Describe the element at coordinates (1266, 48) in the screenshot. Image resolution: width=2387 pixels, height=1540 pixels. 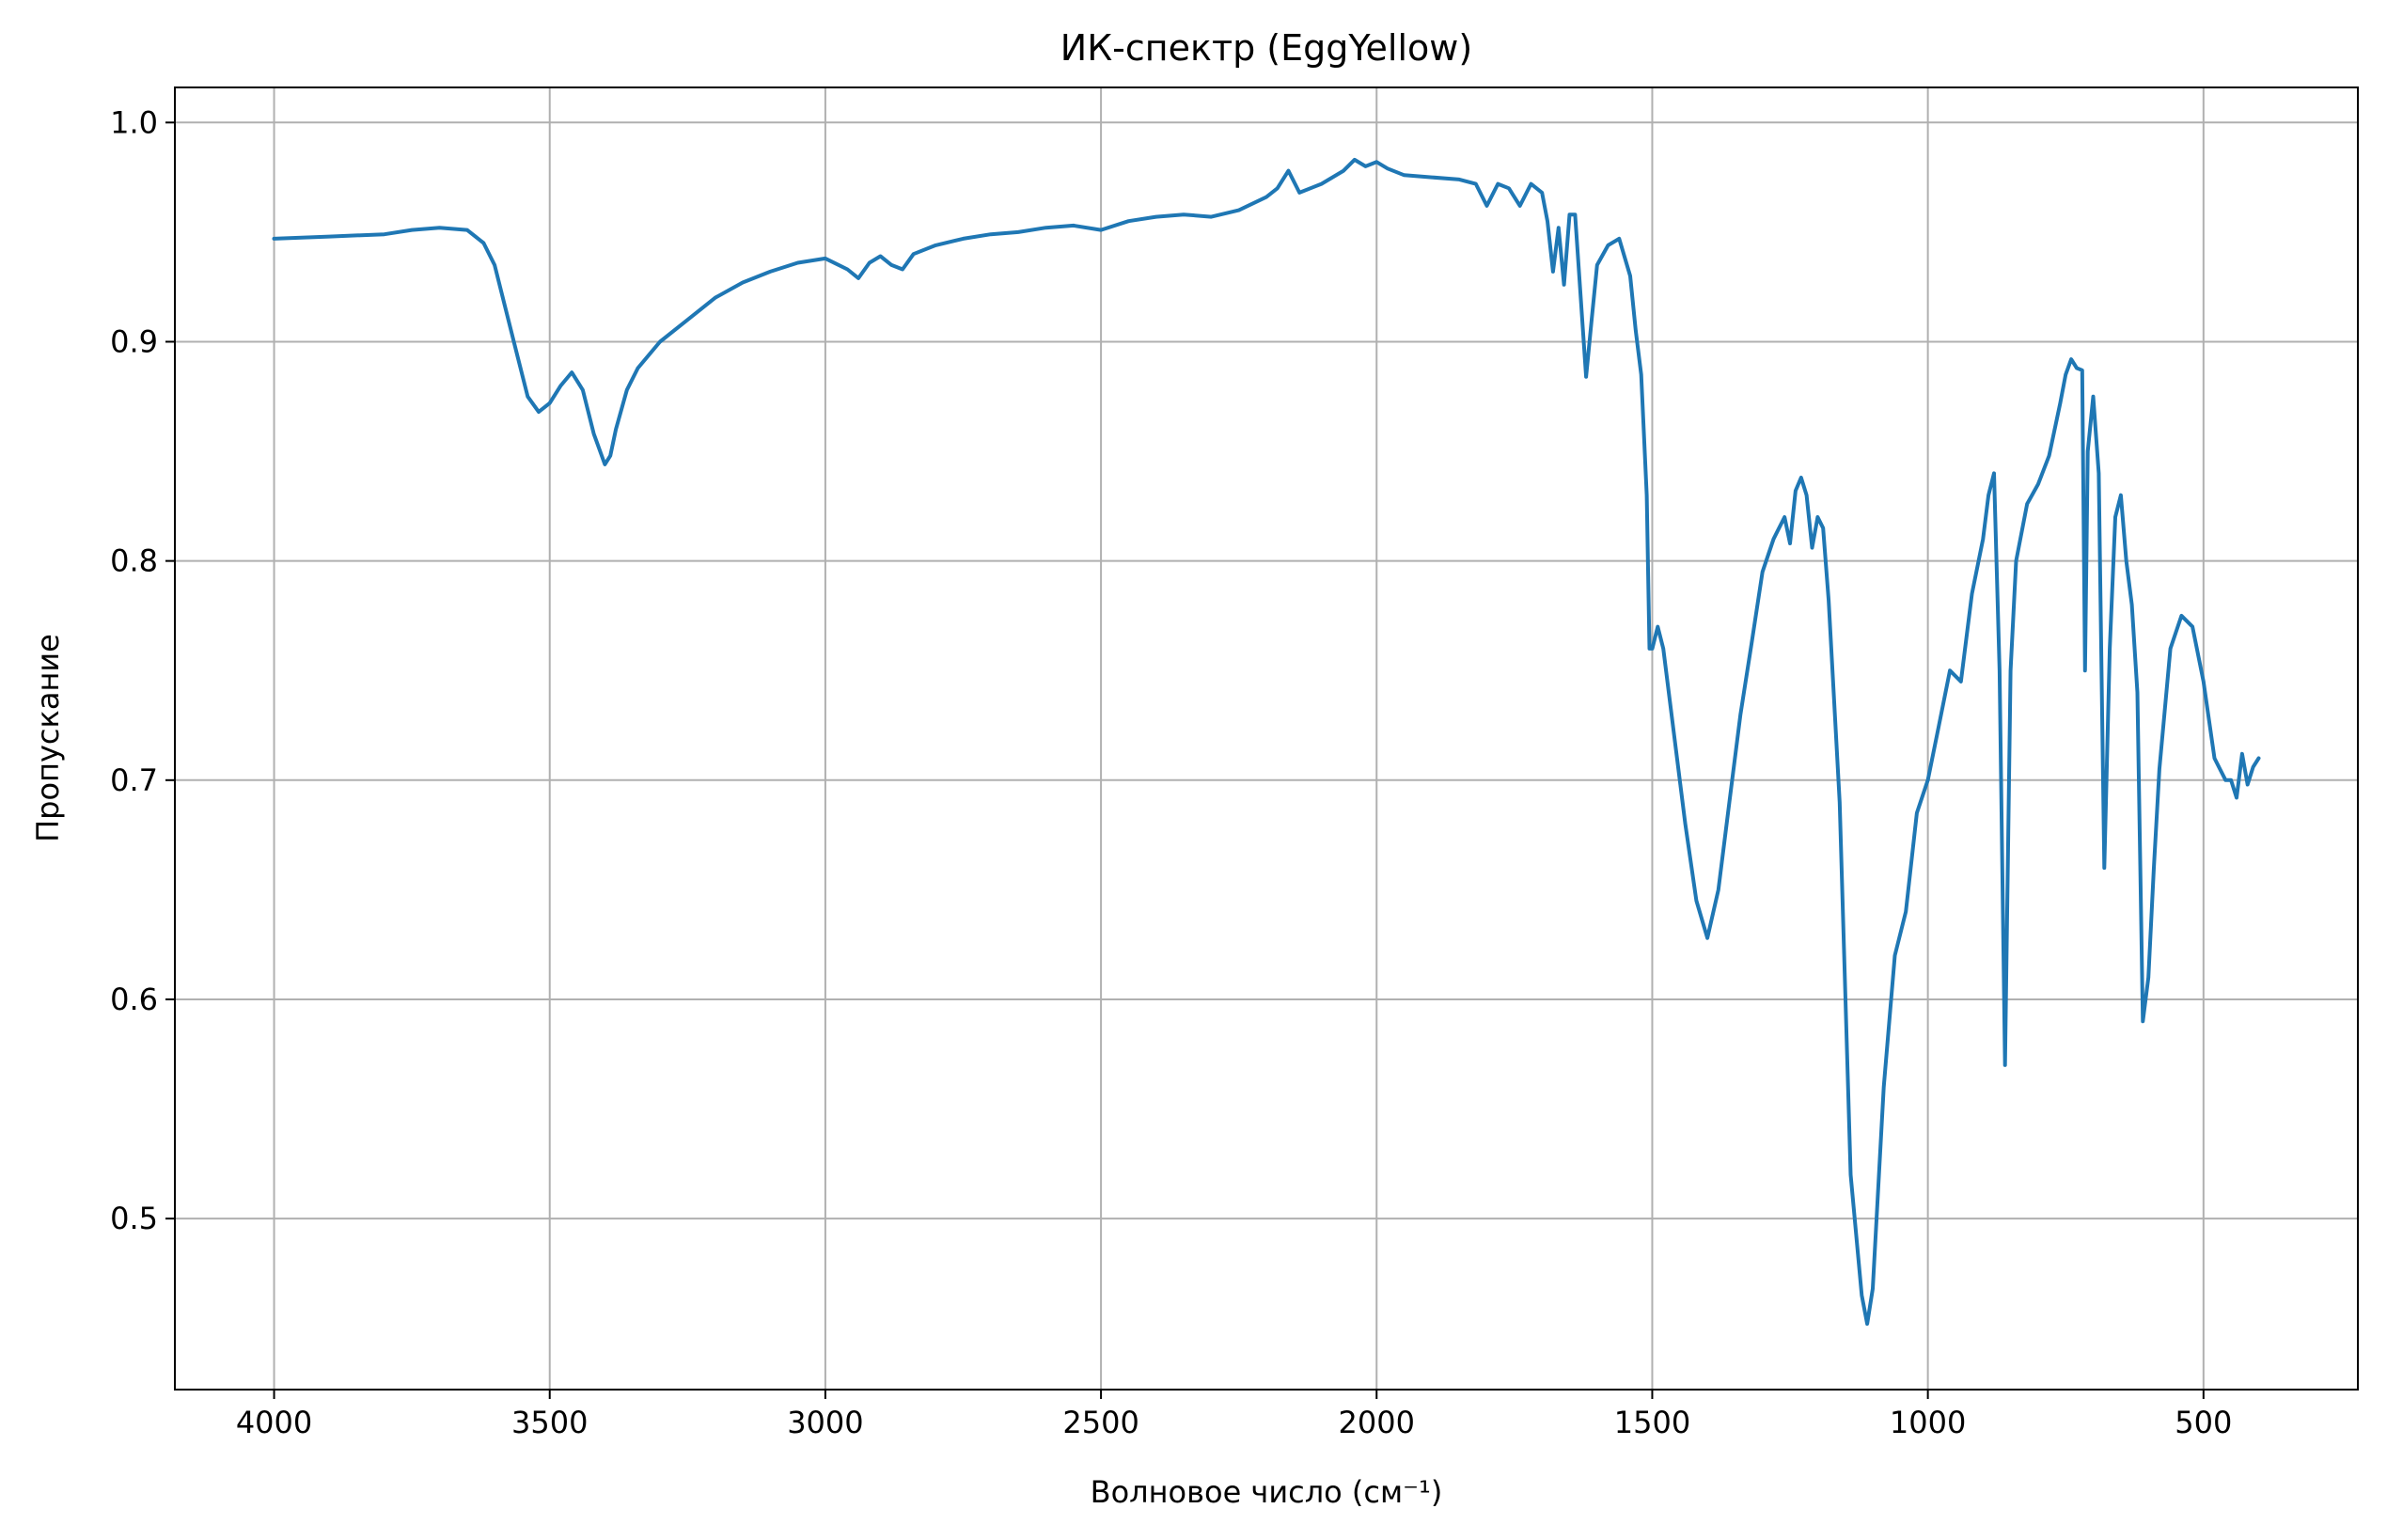
I see `chart-title: ИК-спектр (EggYellow)` at that location.